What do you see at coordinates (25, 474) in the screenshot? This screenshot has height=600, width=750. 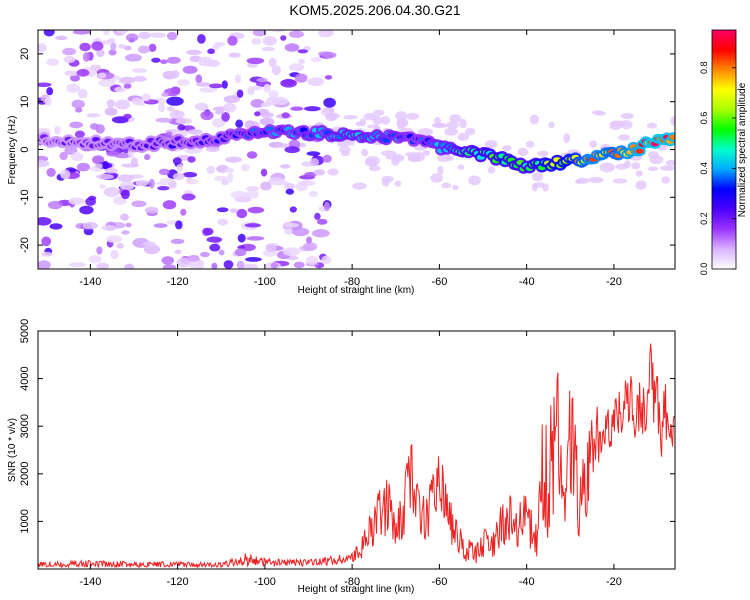 I see `y-tick-label: 2000` at bounding box center [25, 474].